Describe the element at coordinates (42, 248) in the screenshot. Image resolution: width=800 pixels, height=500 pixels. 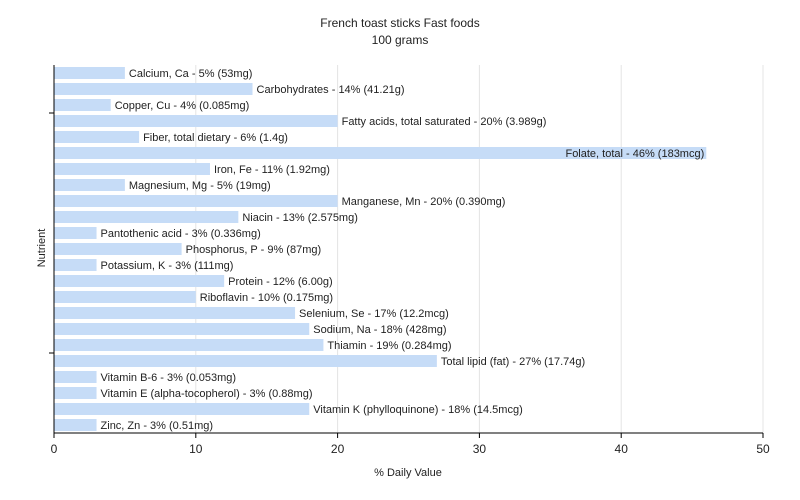
I see `y-axis-label: Nutrient` at that location.